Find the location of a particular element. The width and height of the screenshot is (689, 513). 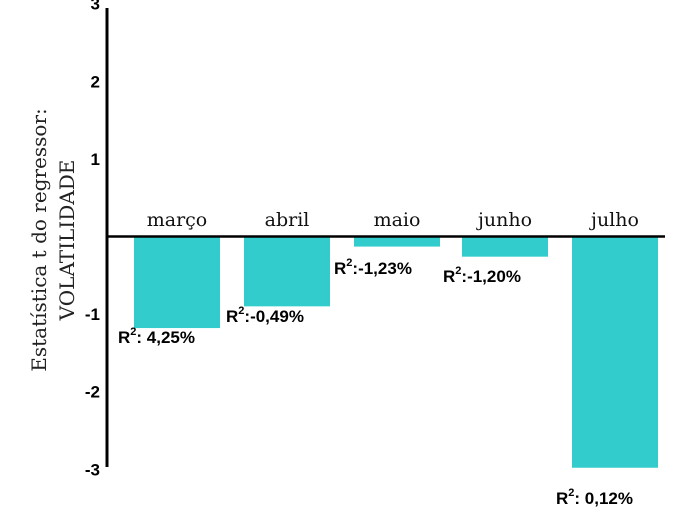

y-tick-labels: 3 2 1 -1 -2 -3 is located at coordinates (92, 239).